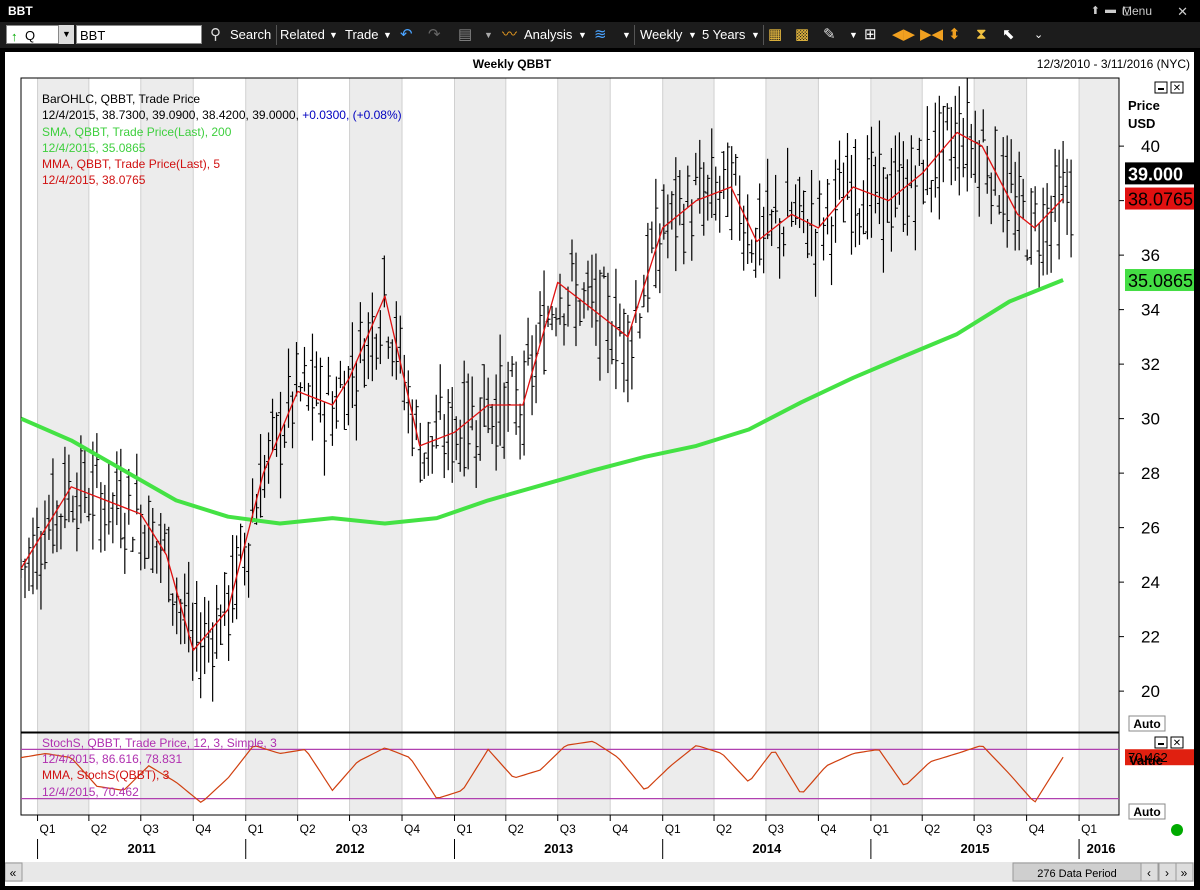 The image size is (1200, 890). What do you see at coordinates (829, 34) in the screenshot?
I see `draw-tool-icon: ✎` at bounding box center [829, 34].